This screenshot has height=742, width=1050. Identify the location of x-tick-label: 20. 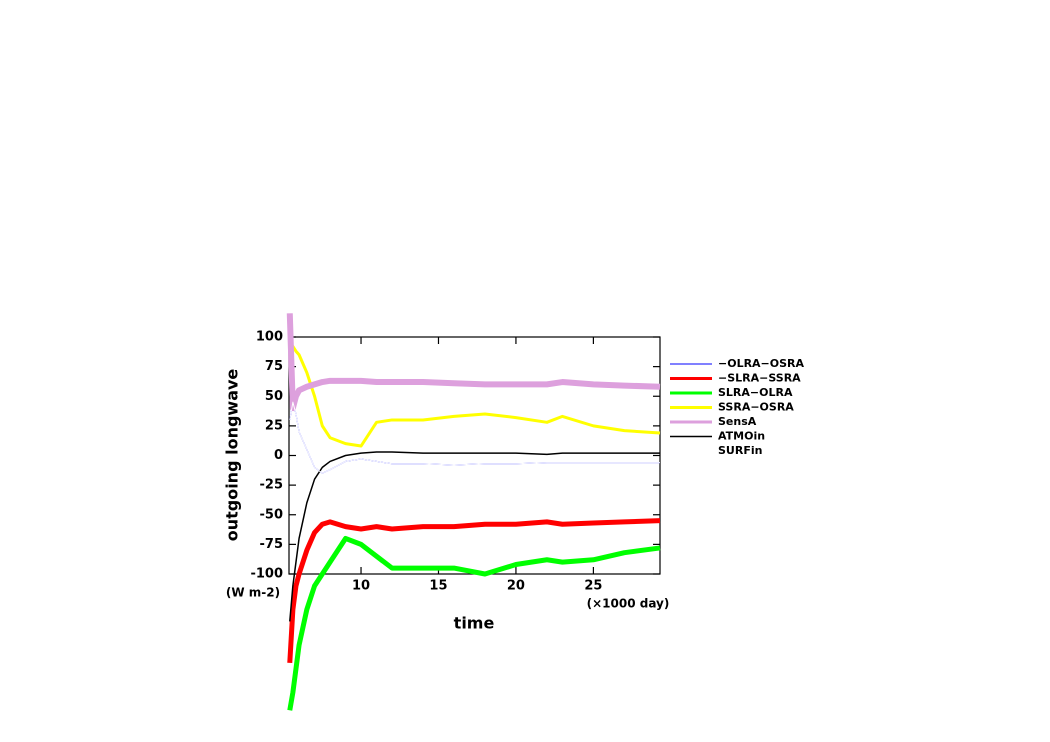
(516, 586).